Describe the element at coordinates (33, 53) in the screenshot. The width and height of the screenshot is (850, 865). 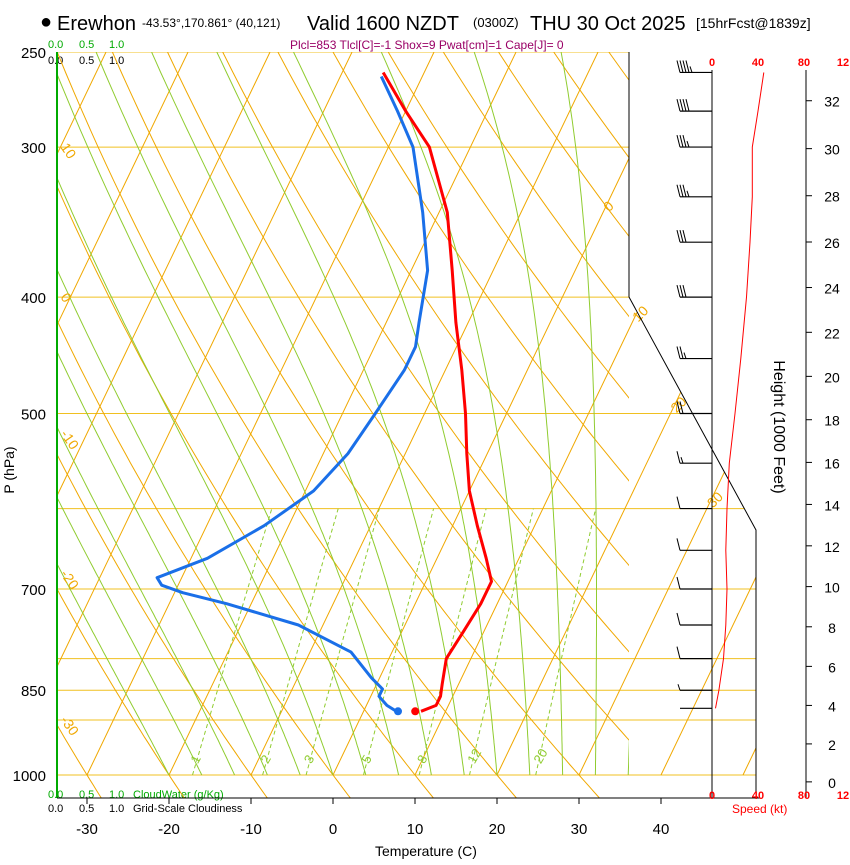
I see `y-tick-label-250: 250` at that location.